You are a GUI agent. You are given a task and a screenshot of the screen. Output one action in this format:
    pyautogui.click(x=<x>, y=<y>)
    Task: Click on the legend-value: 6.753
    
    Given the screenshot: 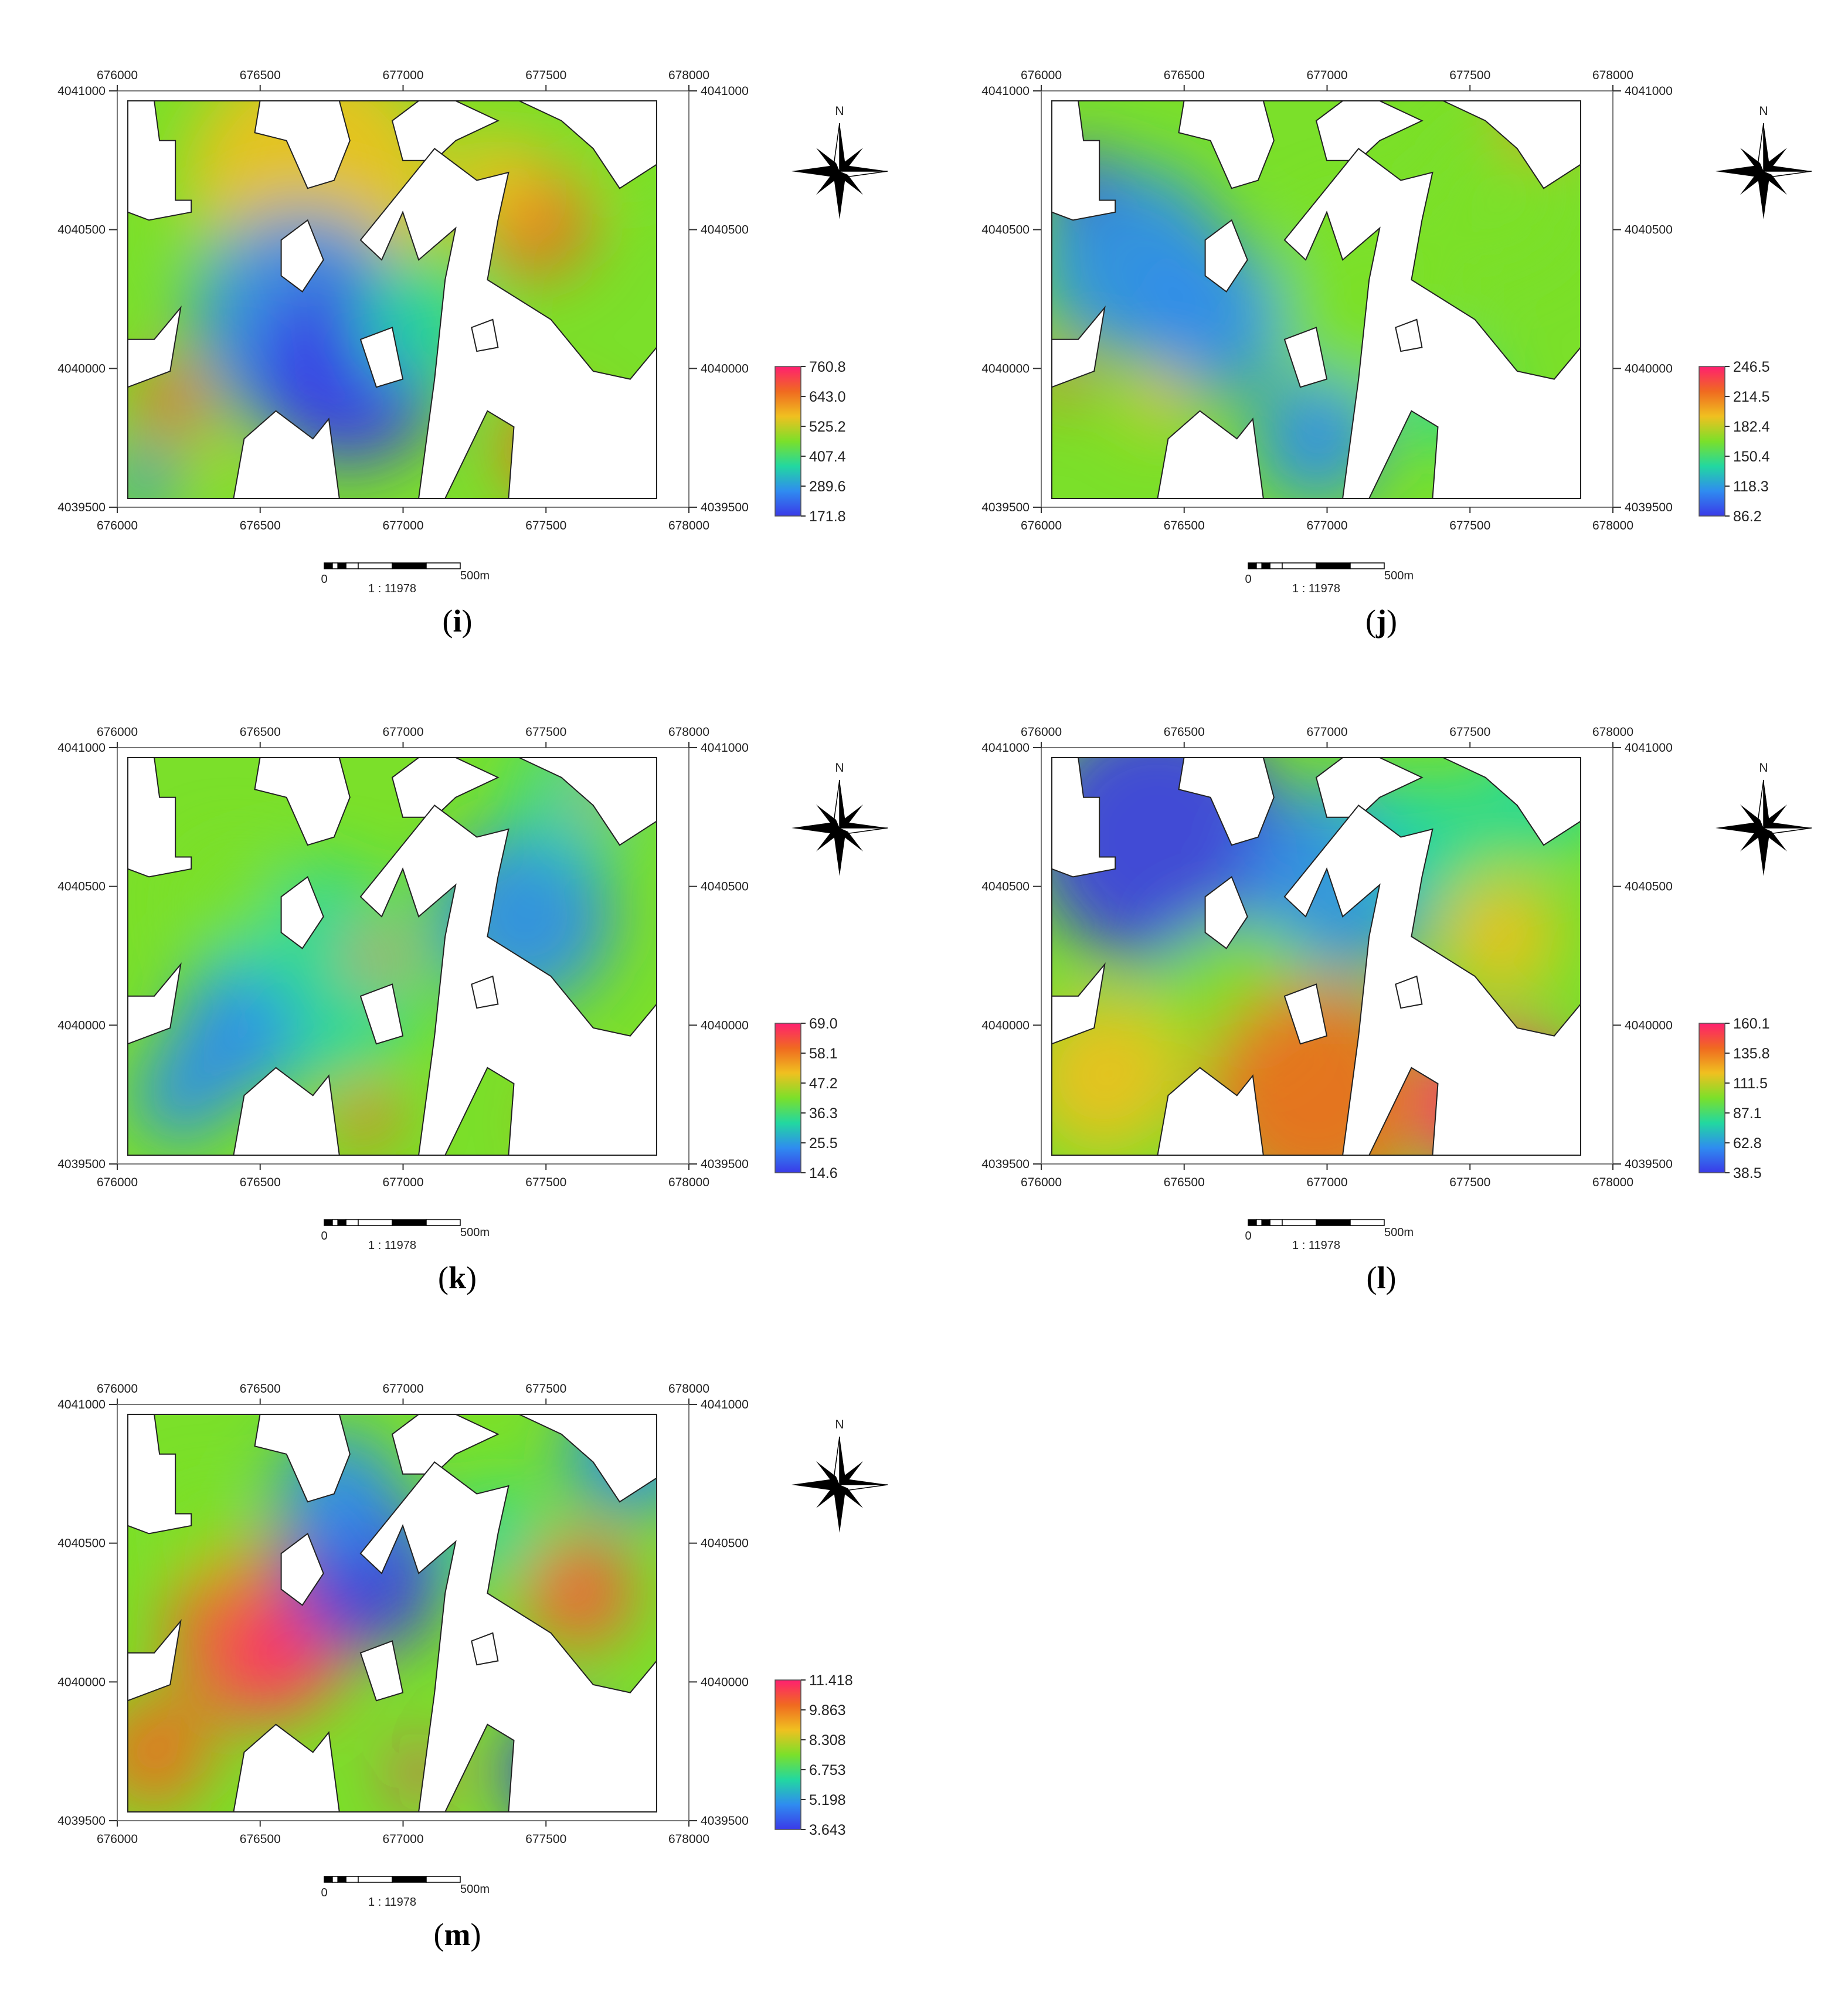 What is the action you would take?
    pyautogui.click(x=828, y=1770)
    